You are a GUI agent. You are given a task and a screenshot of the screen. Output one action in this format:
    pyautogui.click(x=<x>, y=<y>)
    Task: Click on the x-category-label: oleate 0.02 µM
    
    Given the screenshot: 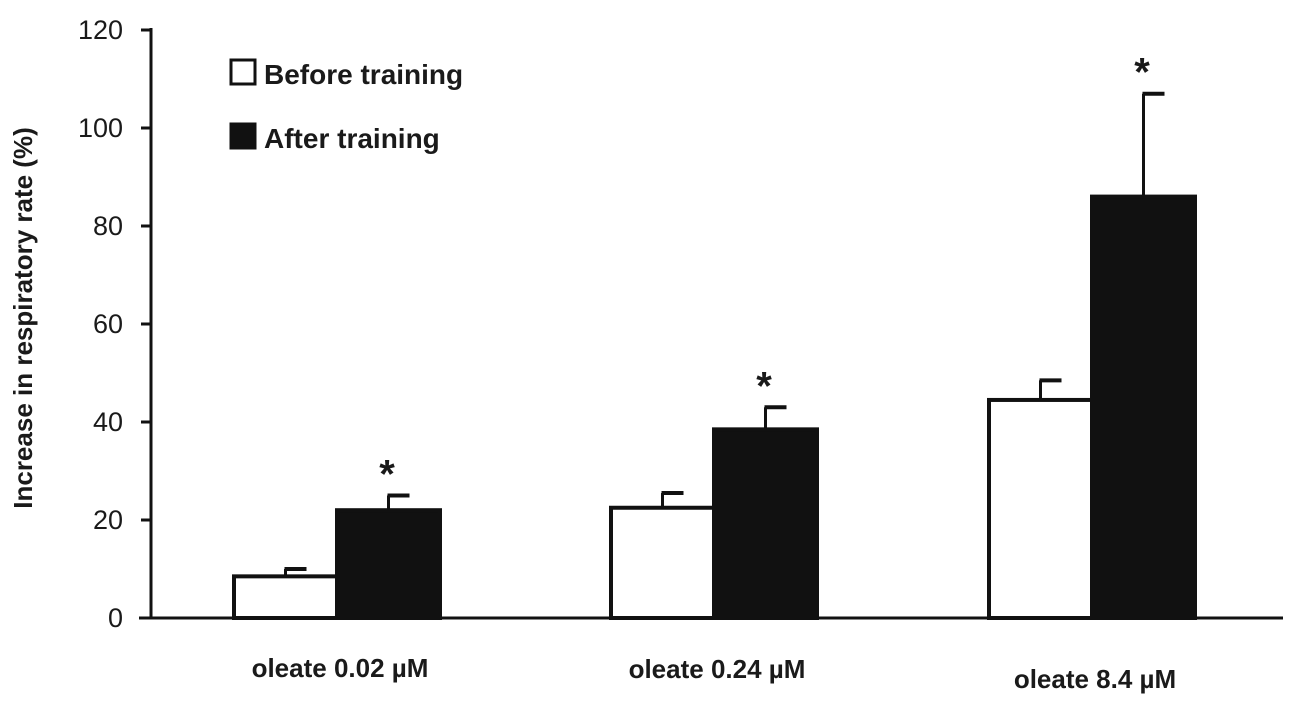 What is the action you would take?
    pyautogui.click(x=340, y=668)
    